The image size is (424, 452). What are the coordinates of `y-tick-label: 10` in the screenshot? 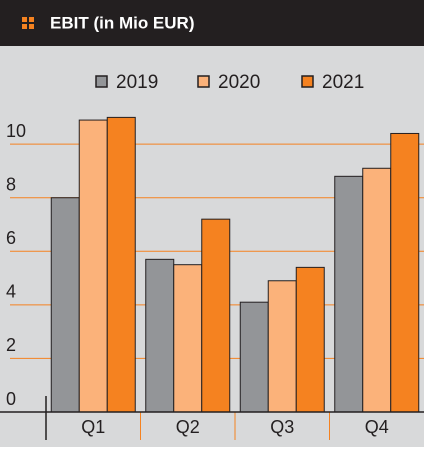 It's located at (16, 131).